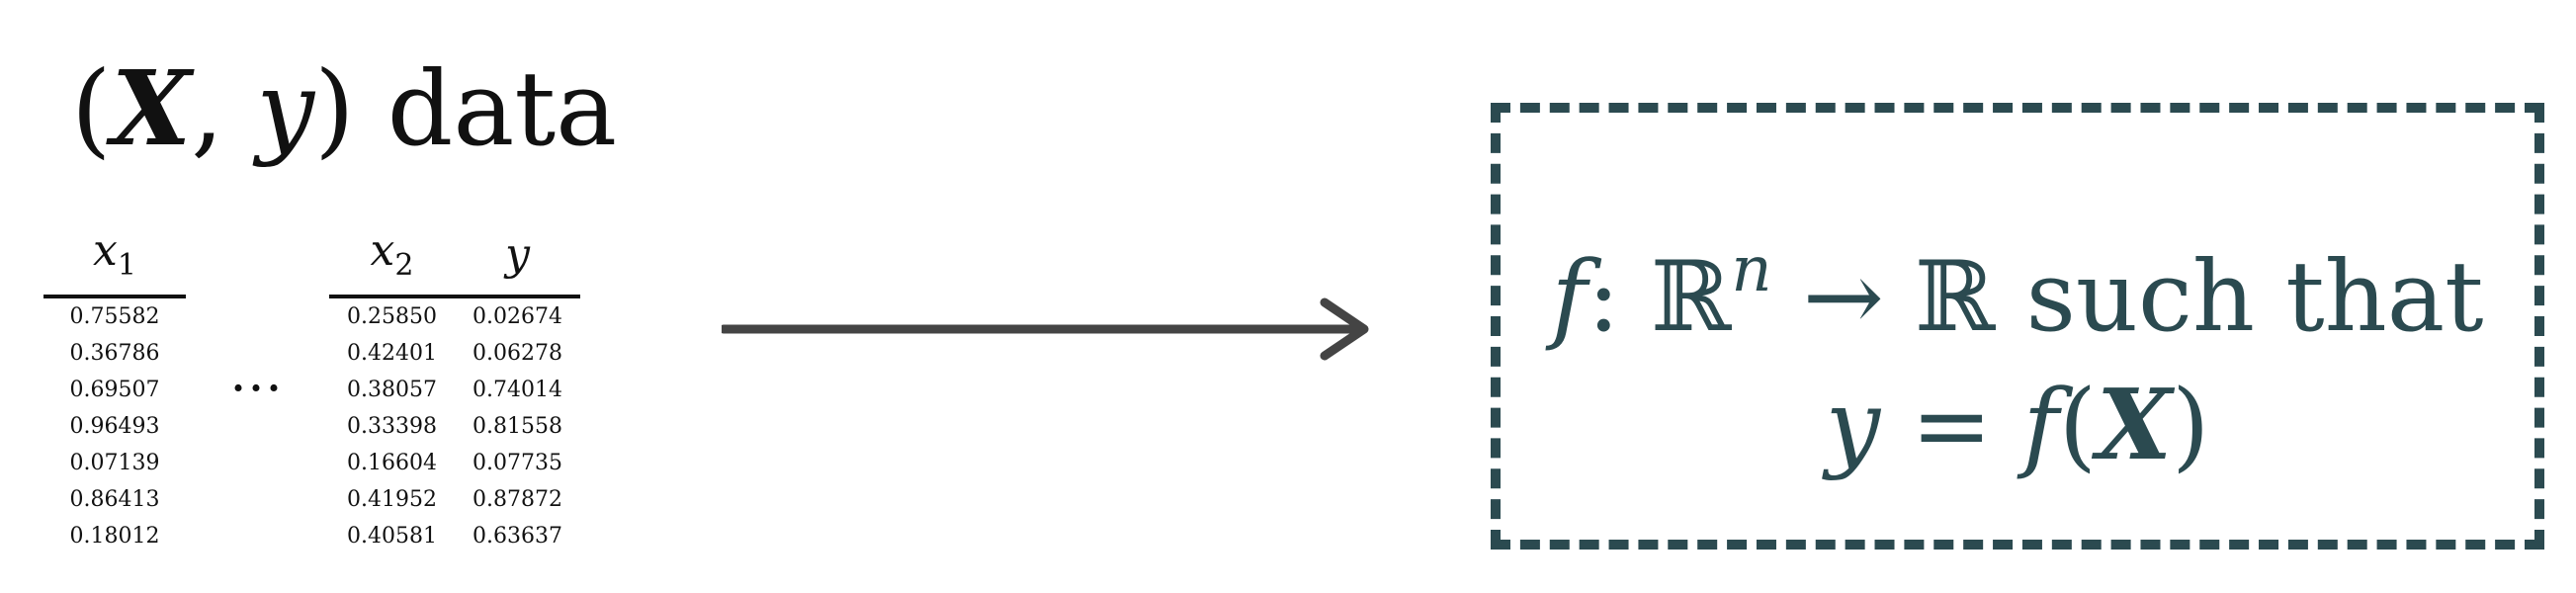  I want to click on table-row: 0.42401 0.06278, so click(454, 353).